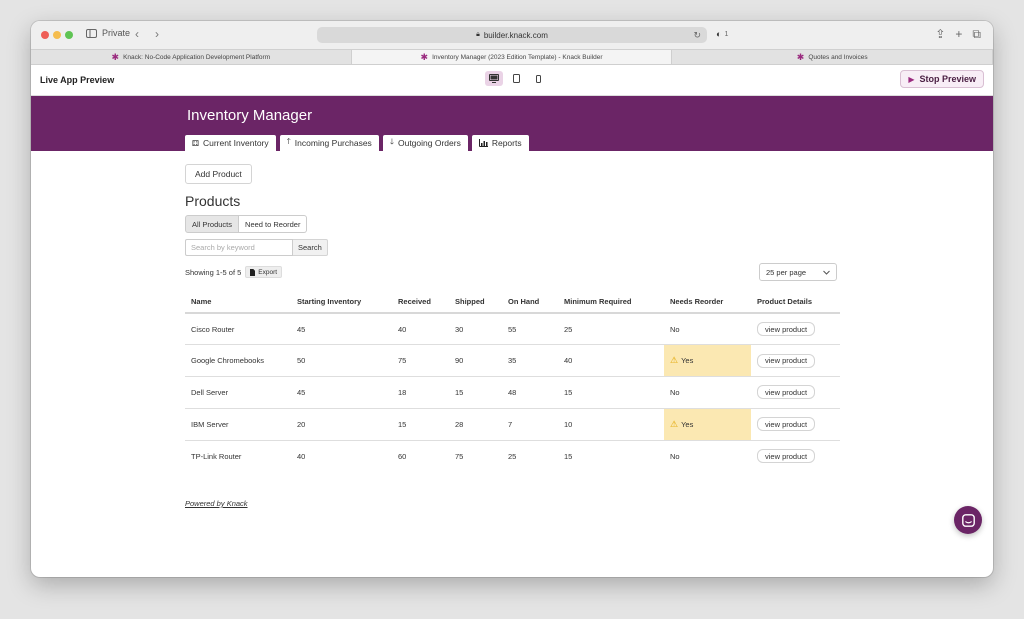 The height and width of the screenshot is (619, 1024). What do you see at coordinates (911, 79) in the screenshot?
I see `play-icon: ▶` at bounding box center [911, 79].